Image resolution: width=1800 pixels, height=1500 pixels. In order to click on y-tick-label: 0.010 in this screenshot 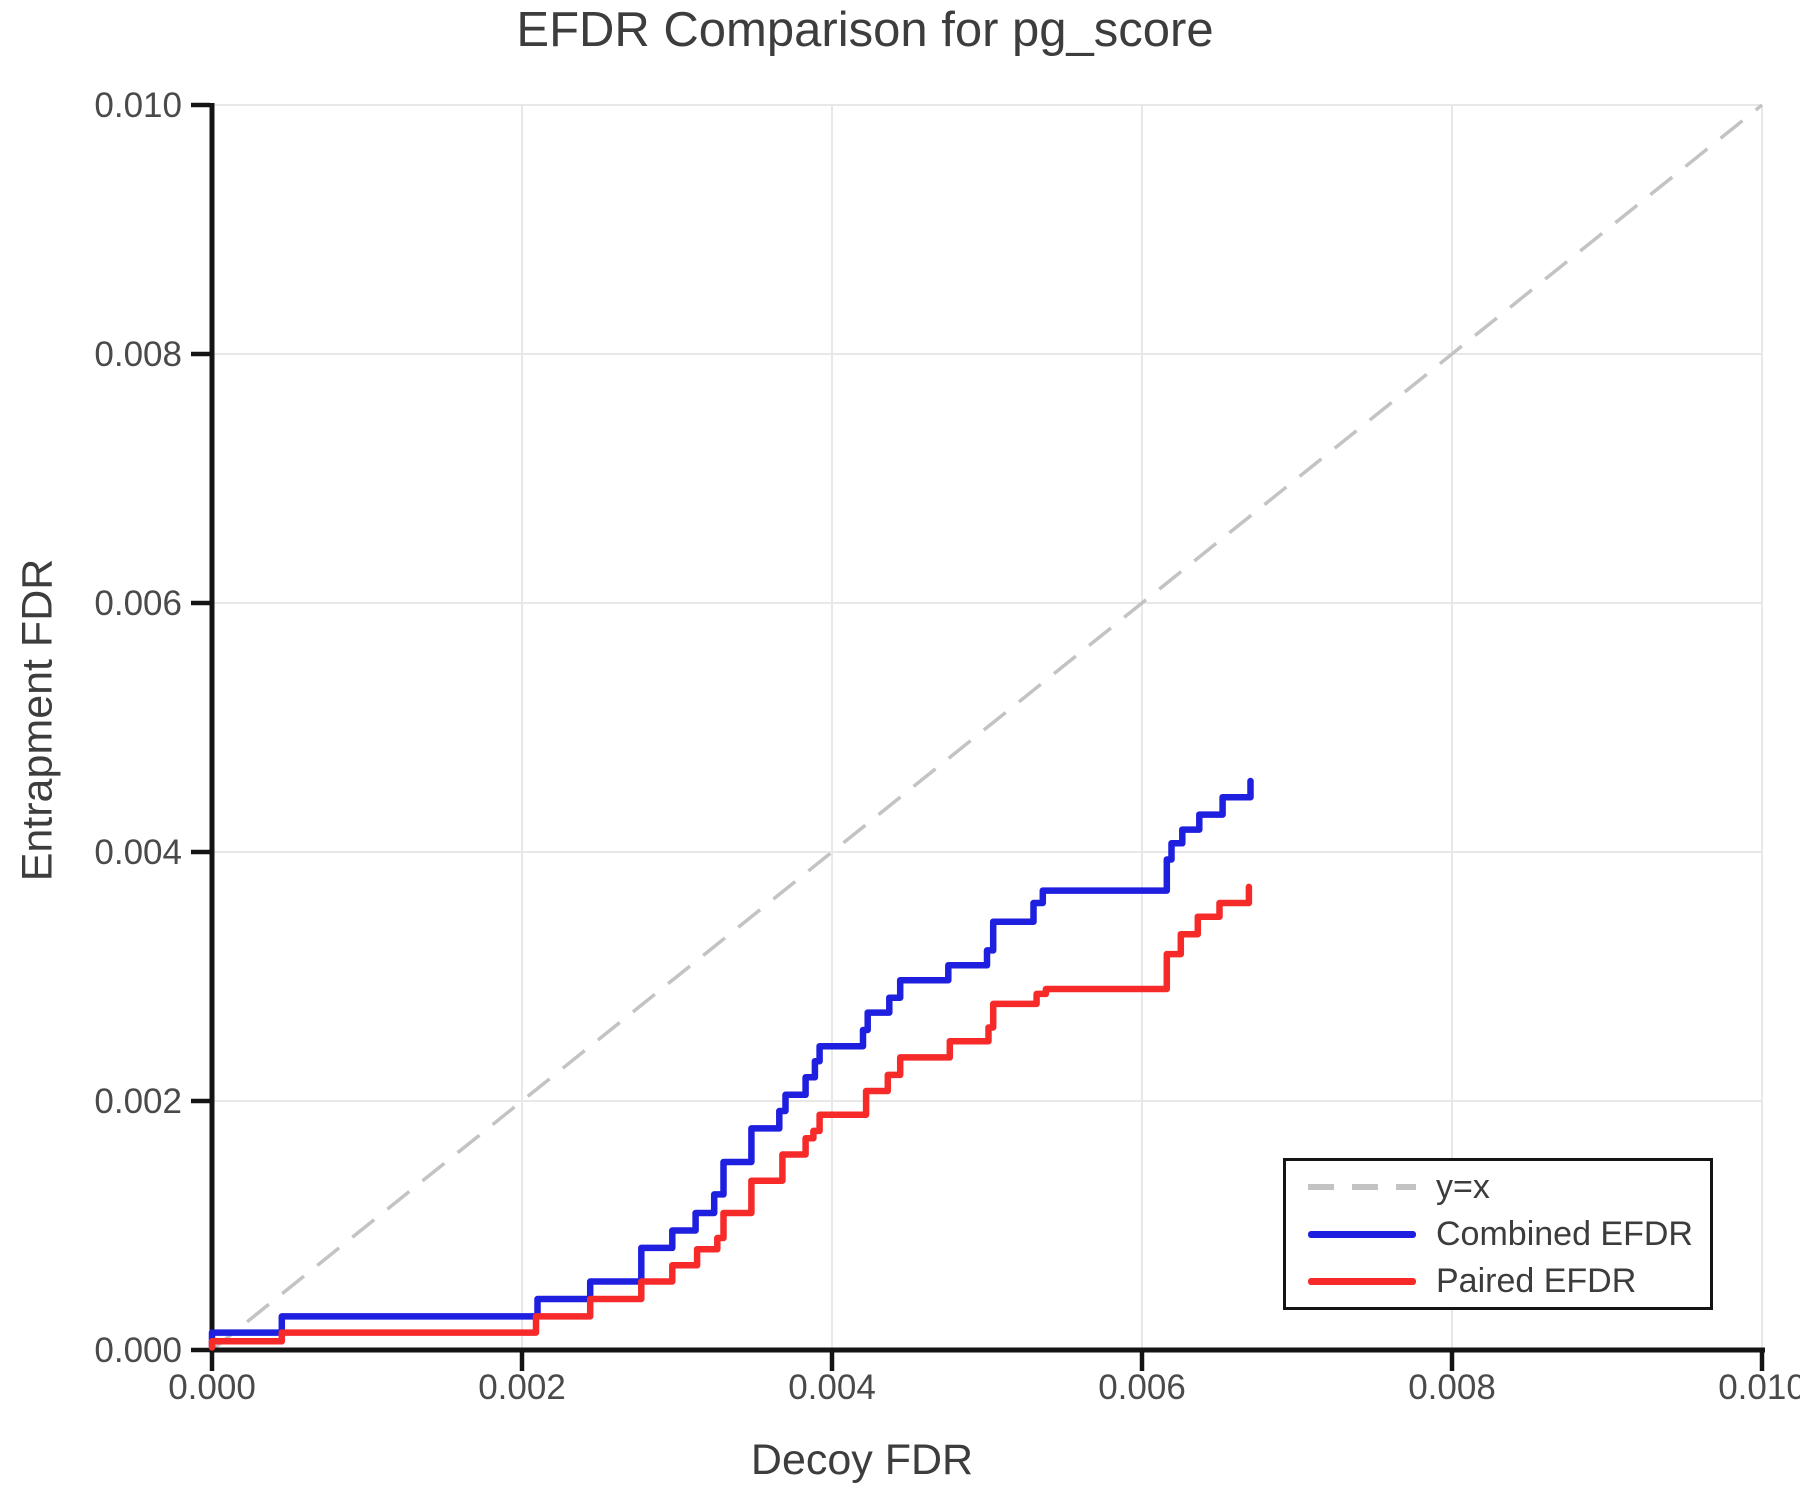, I will do `click(138, 105)`.